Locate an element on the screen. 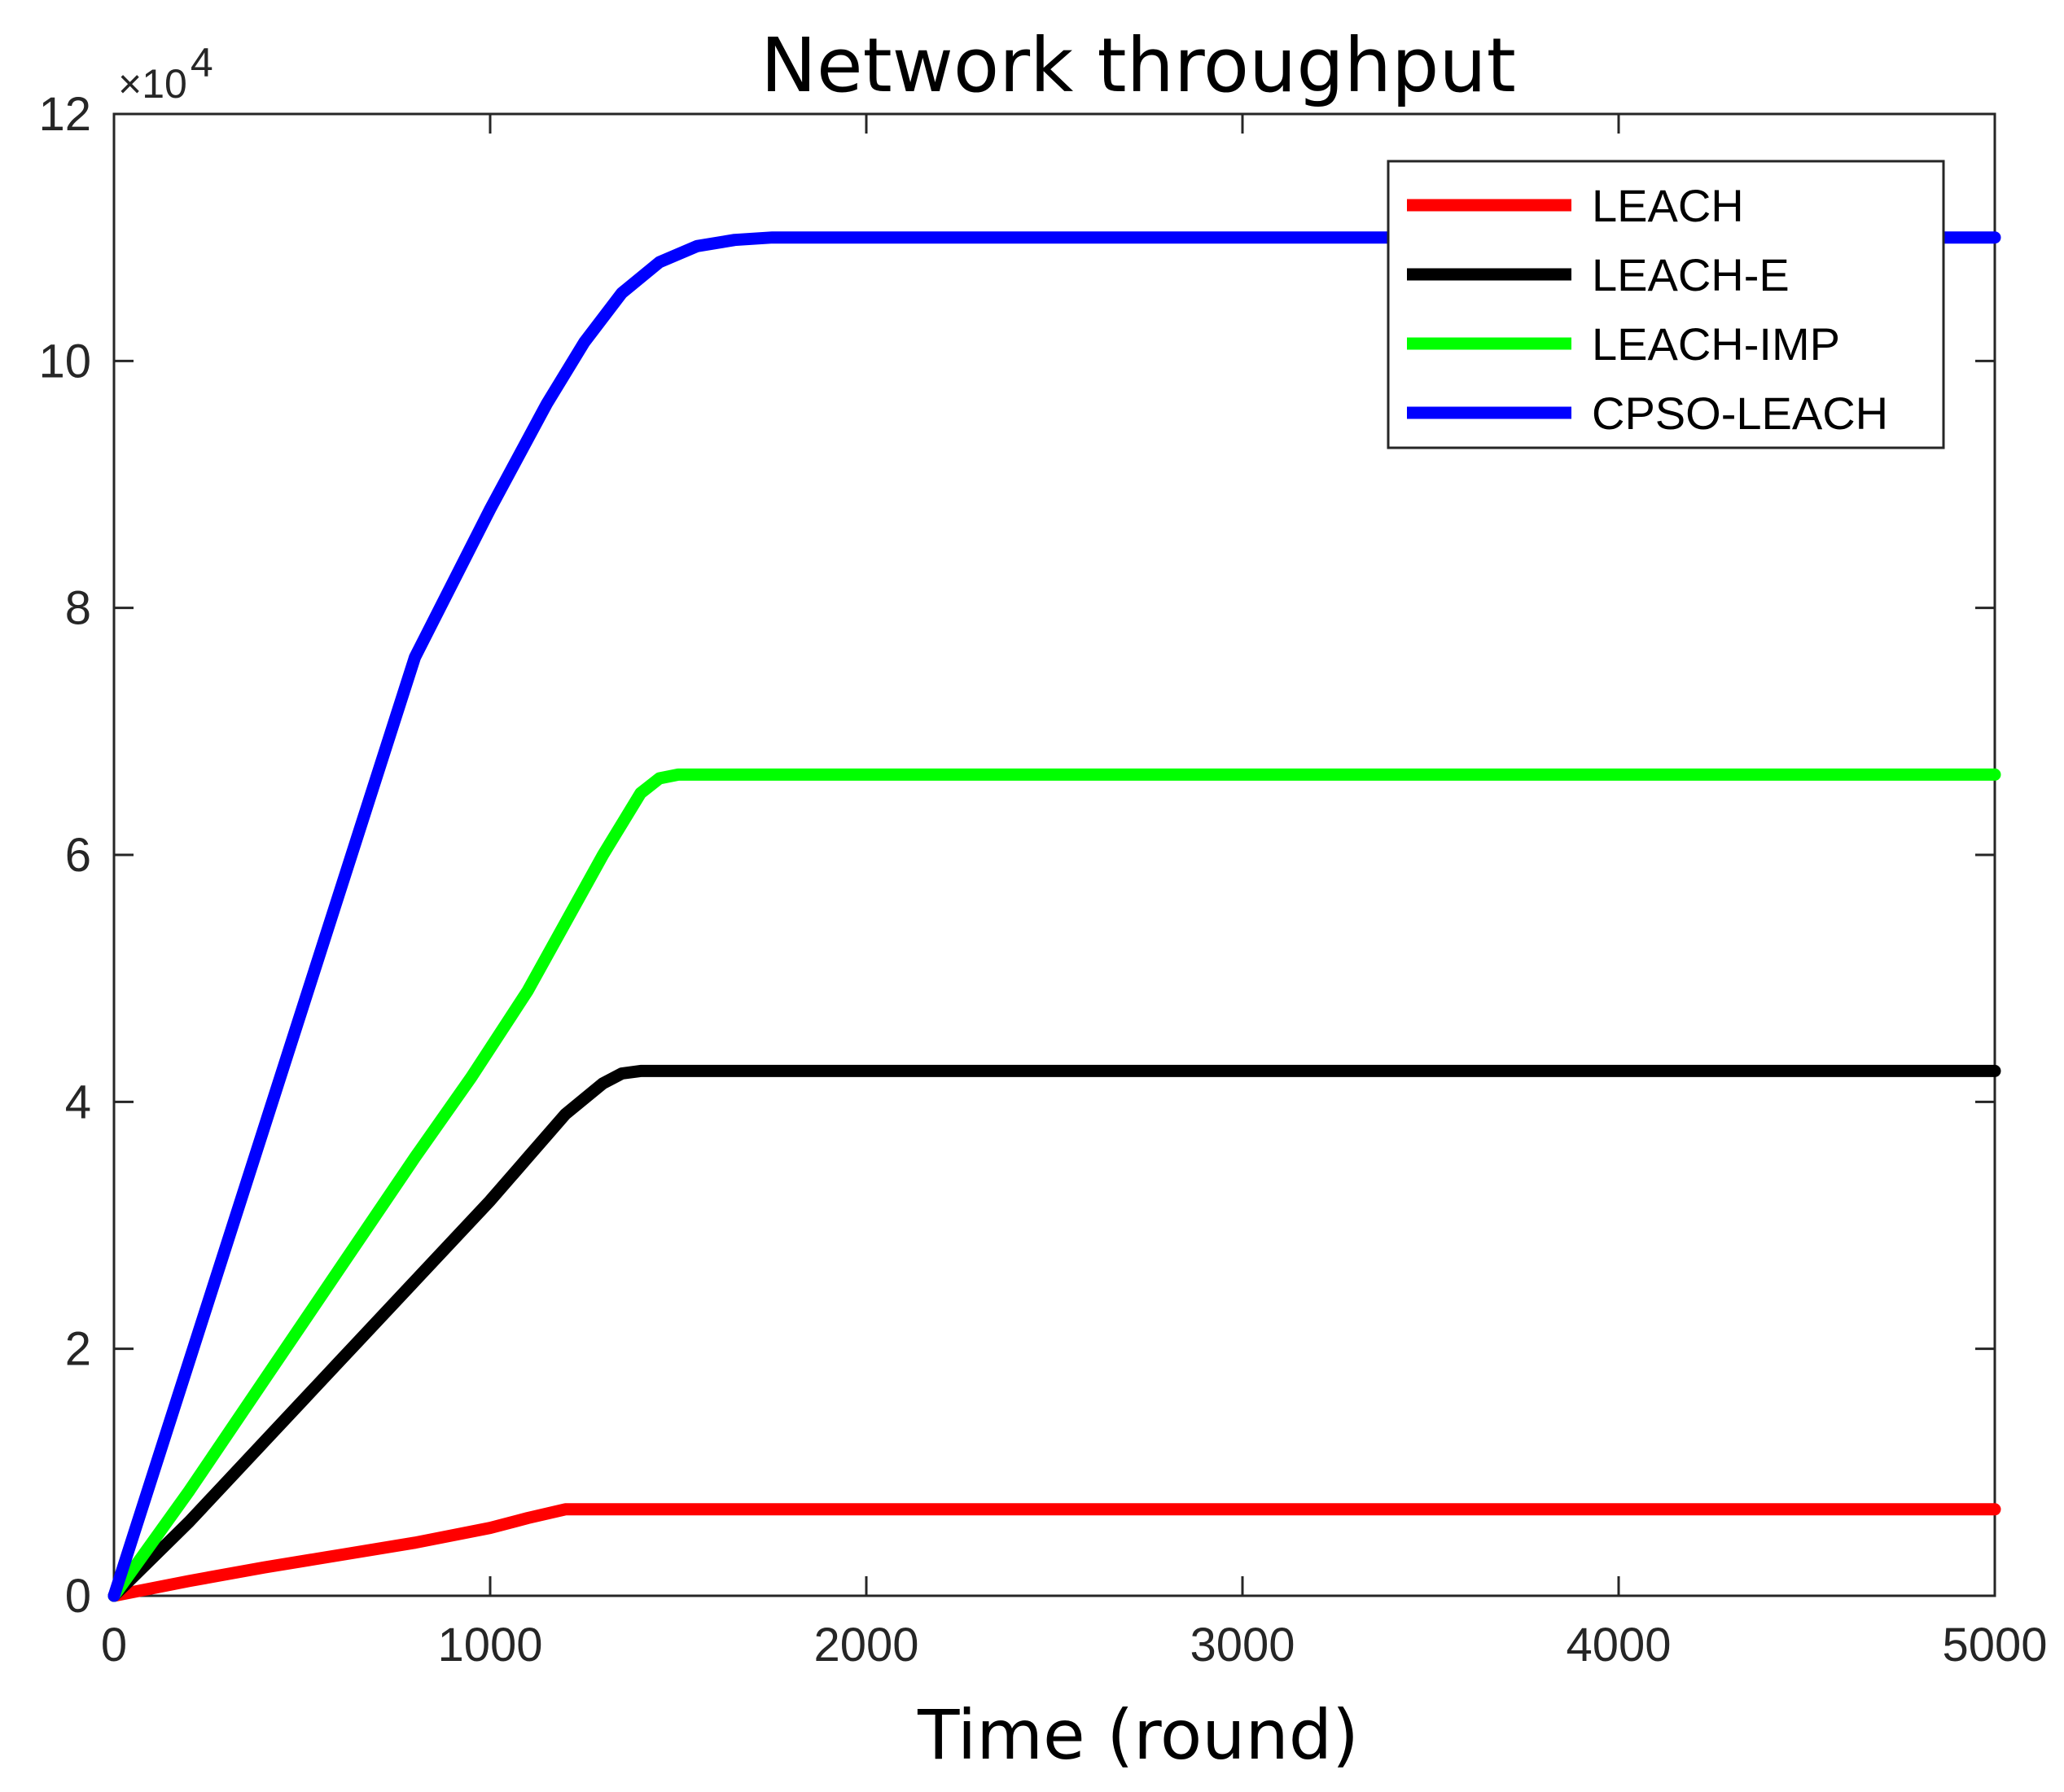 This screenshot has width=2064, height=1792. y-tick-label: 2 is located at coordinates (78, 1349).